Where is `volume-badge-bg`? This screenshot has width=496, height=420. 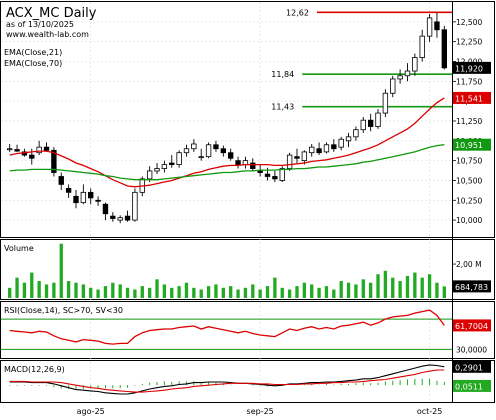 volume-badge-bg is located at coordinates (472, 286).